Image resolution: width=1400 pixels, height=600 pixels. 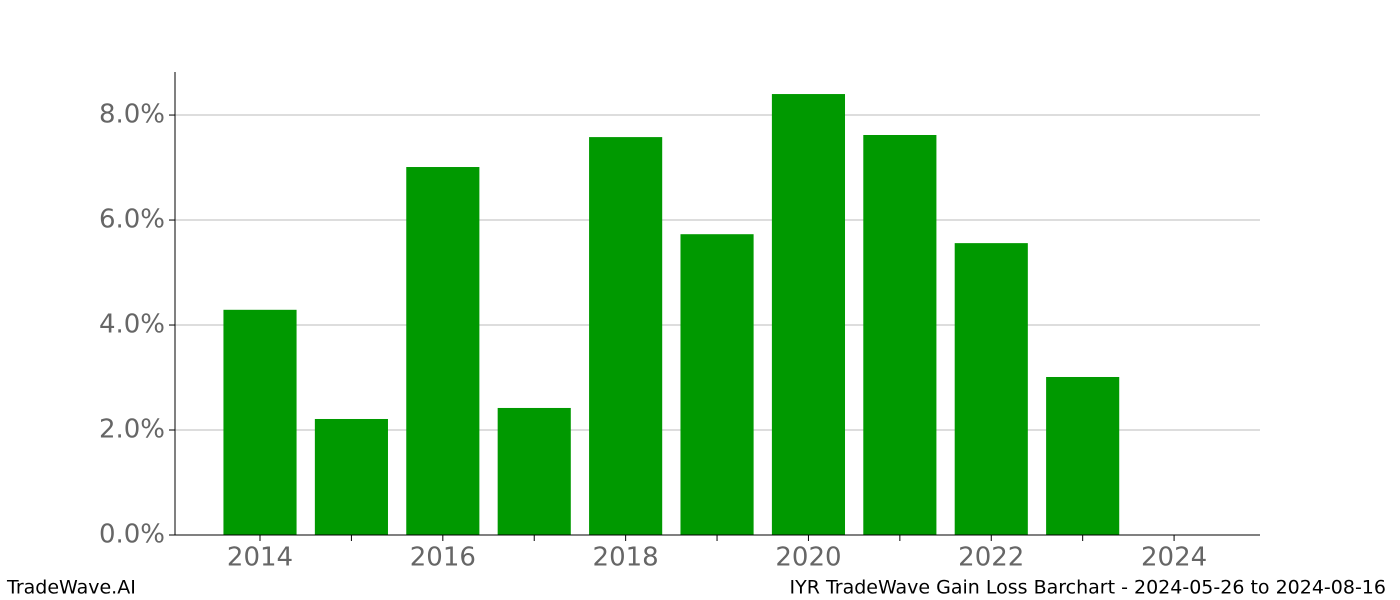 What do you see at coordinates (626, 558) in the screenshot?
I see `x-tick-label: 2018` at bounding box center [626, 558].